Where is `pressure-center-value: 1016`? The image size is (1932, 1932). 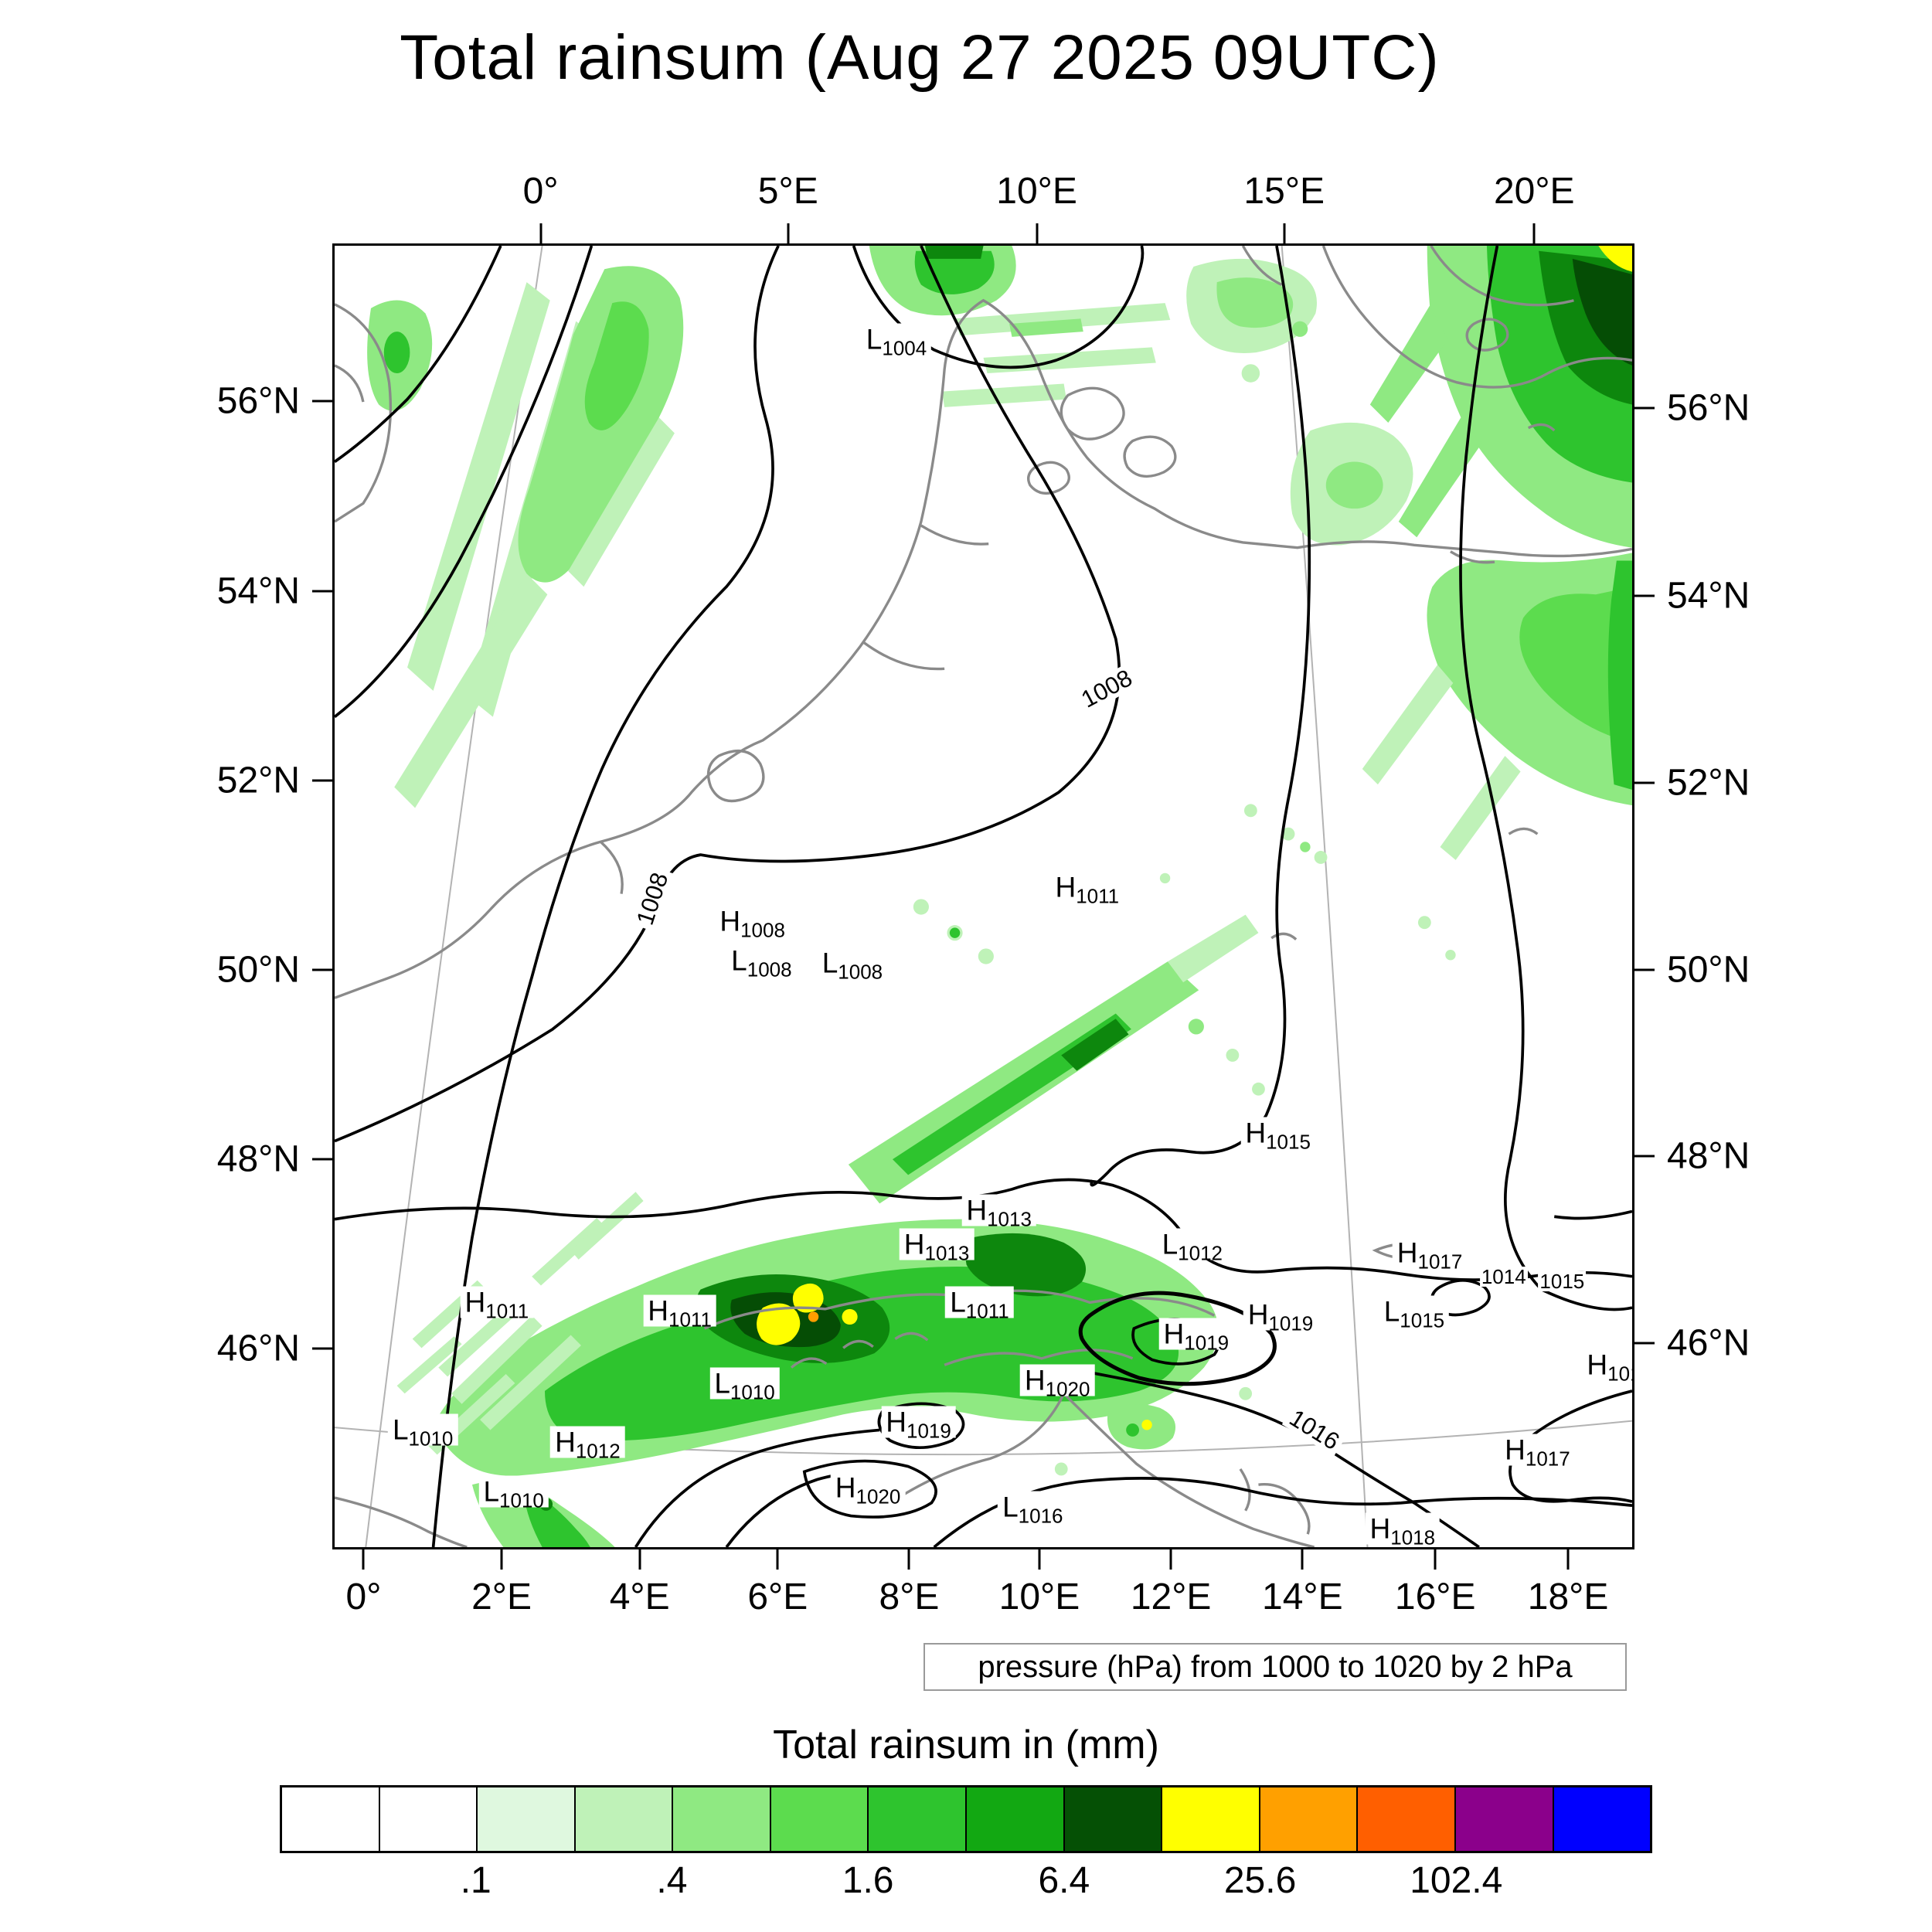
pressure-center-value: 1016 is located at coordinates (1041, 1516).